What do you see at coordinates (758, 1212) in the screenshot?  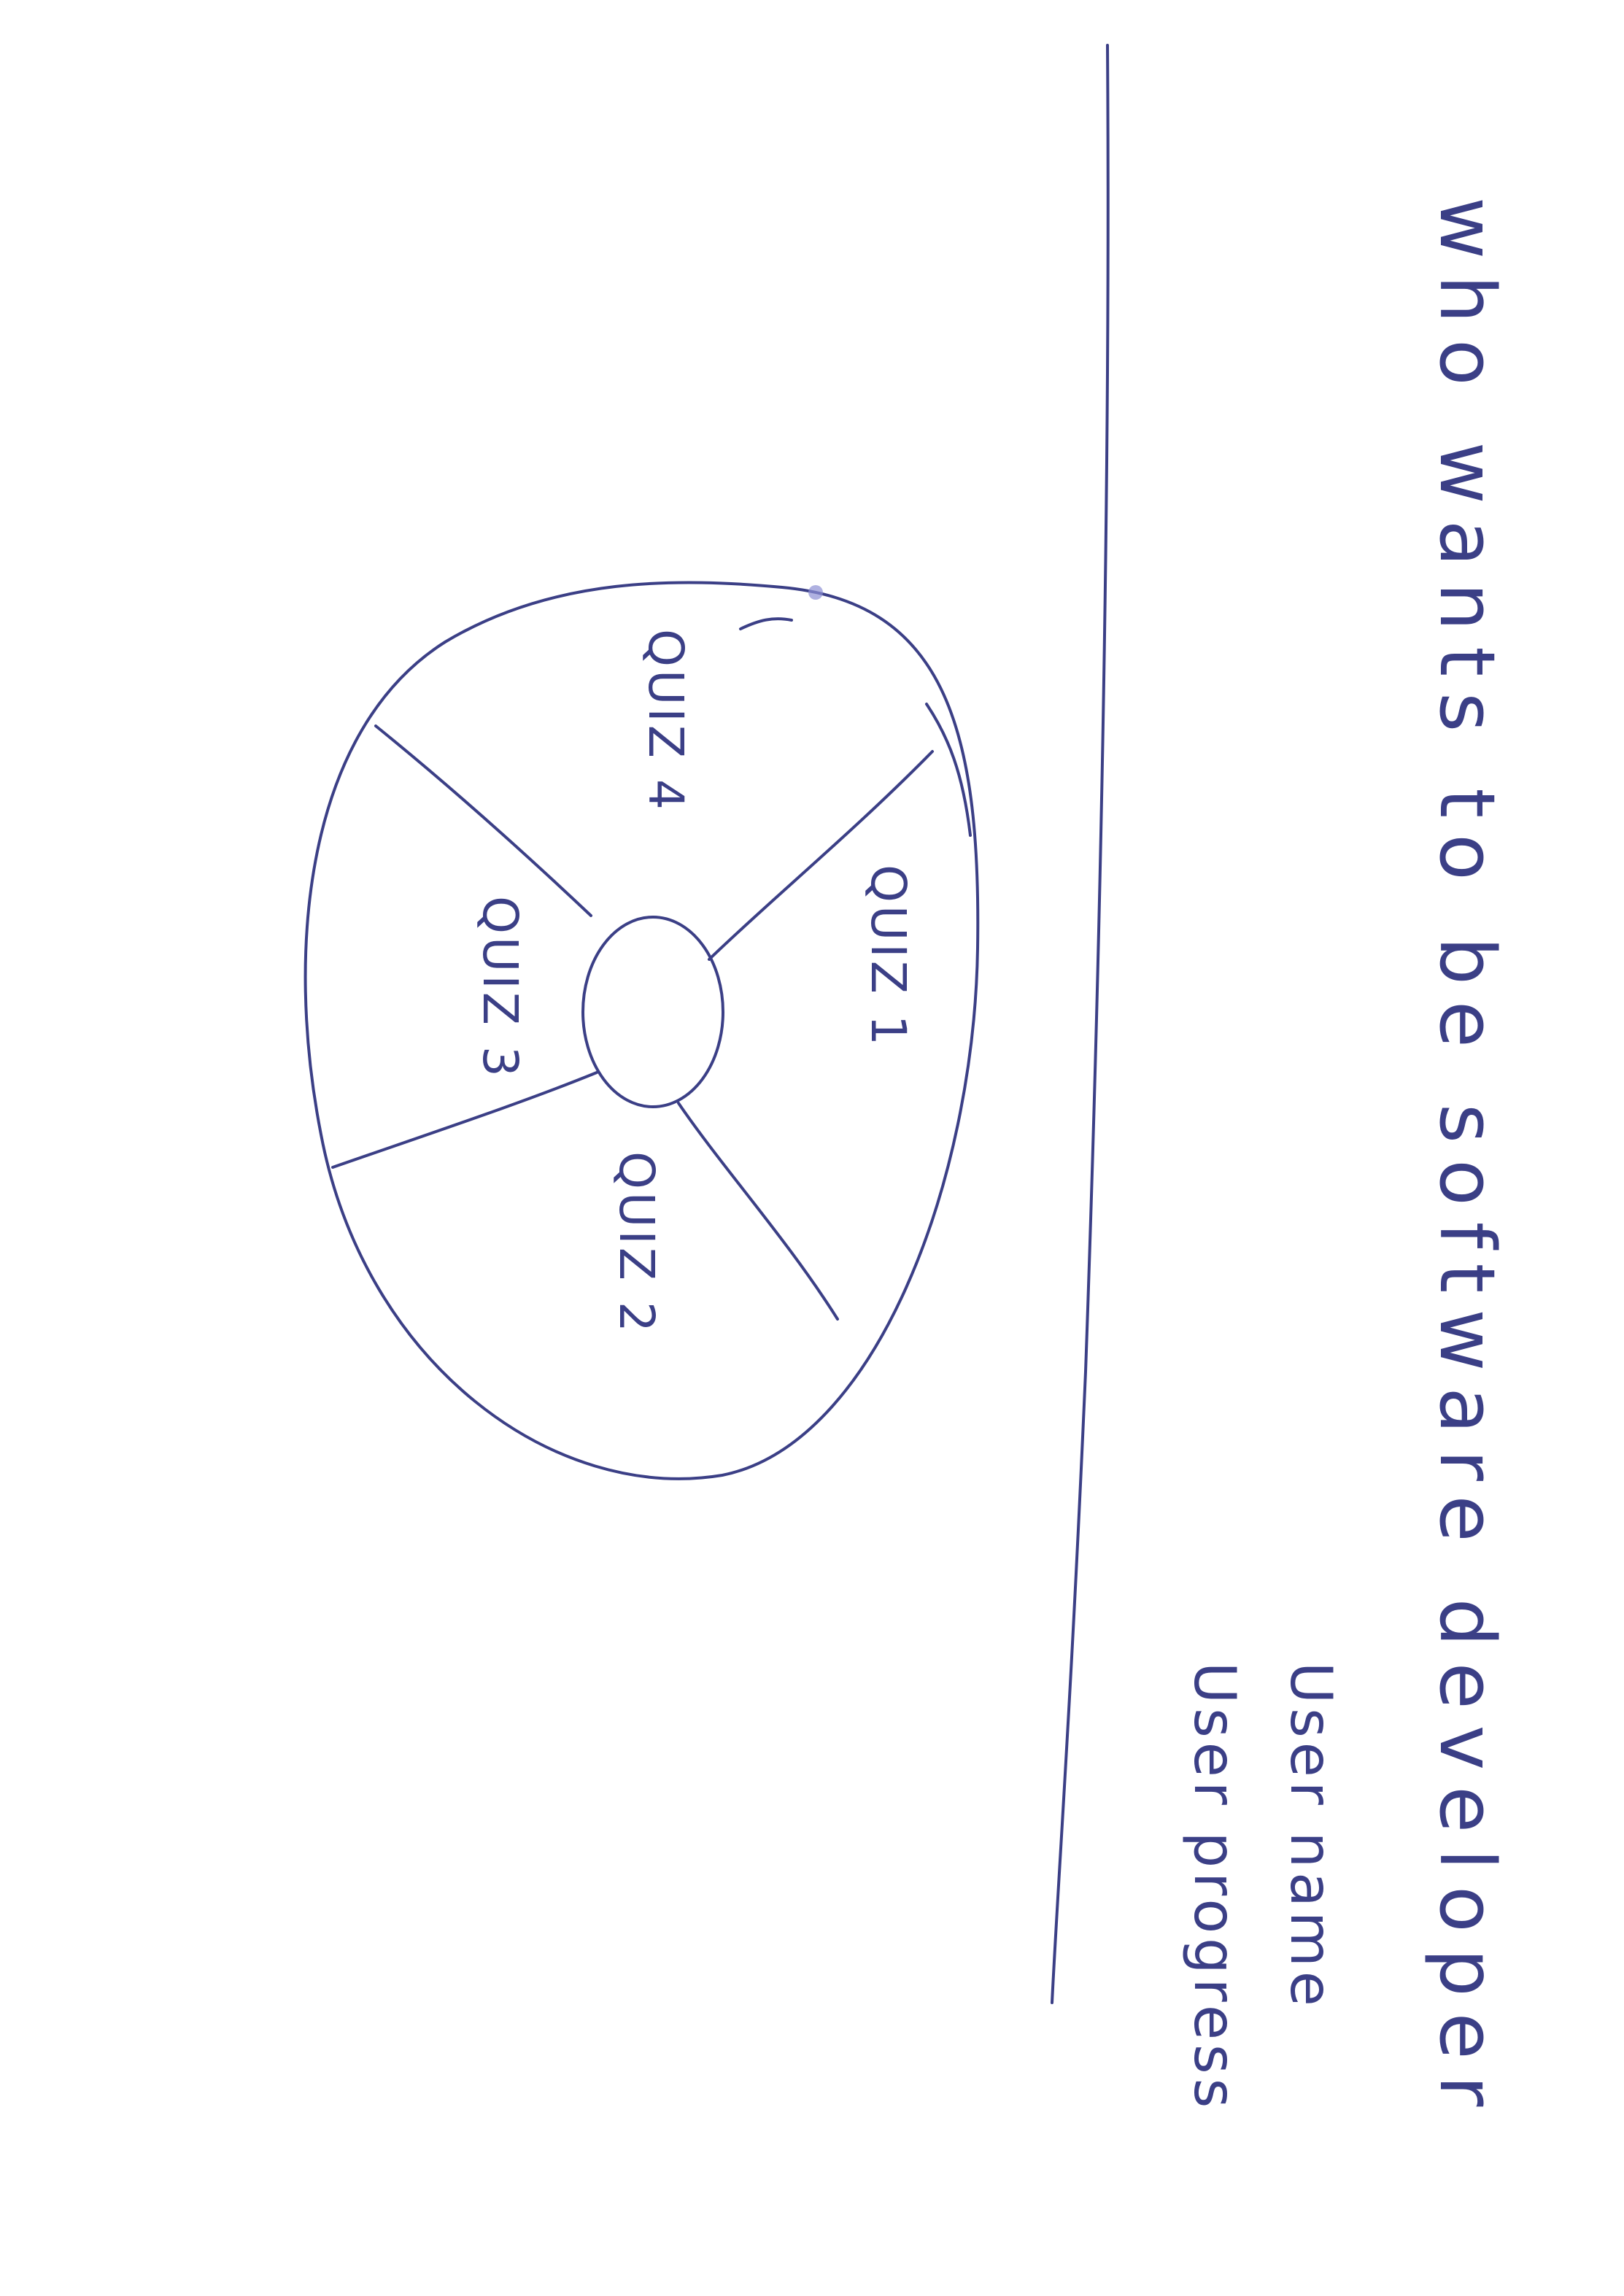 I see `spoke-bottom-right` at bounding box center [758, 1212].